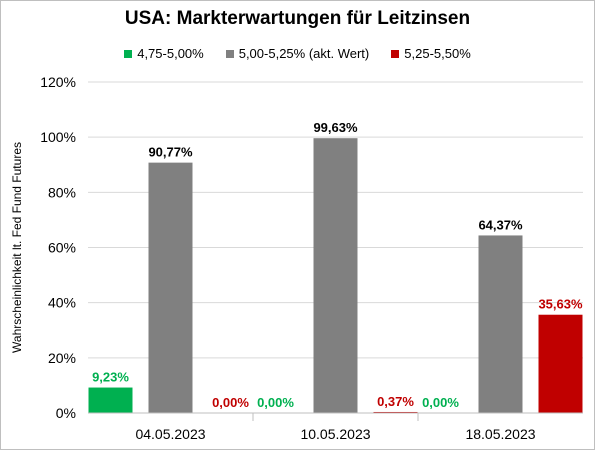 Image resolution: width=595 pixels, height=450 pixels. What do you see at coordinates (110, 377) in the screenshot?
I see `data-label-series-1-04.05.2023: 9,23%` at bounding box center [110, 377].